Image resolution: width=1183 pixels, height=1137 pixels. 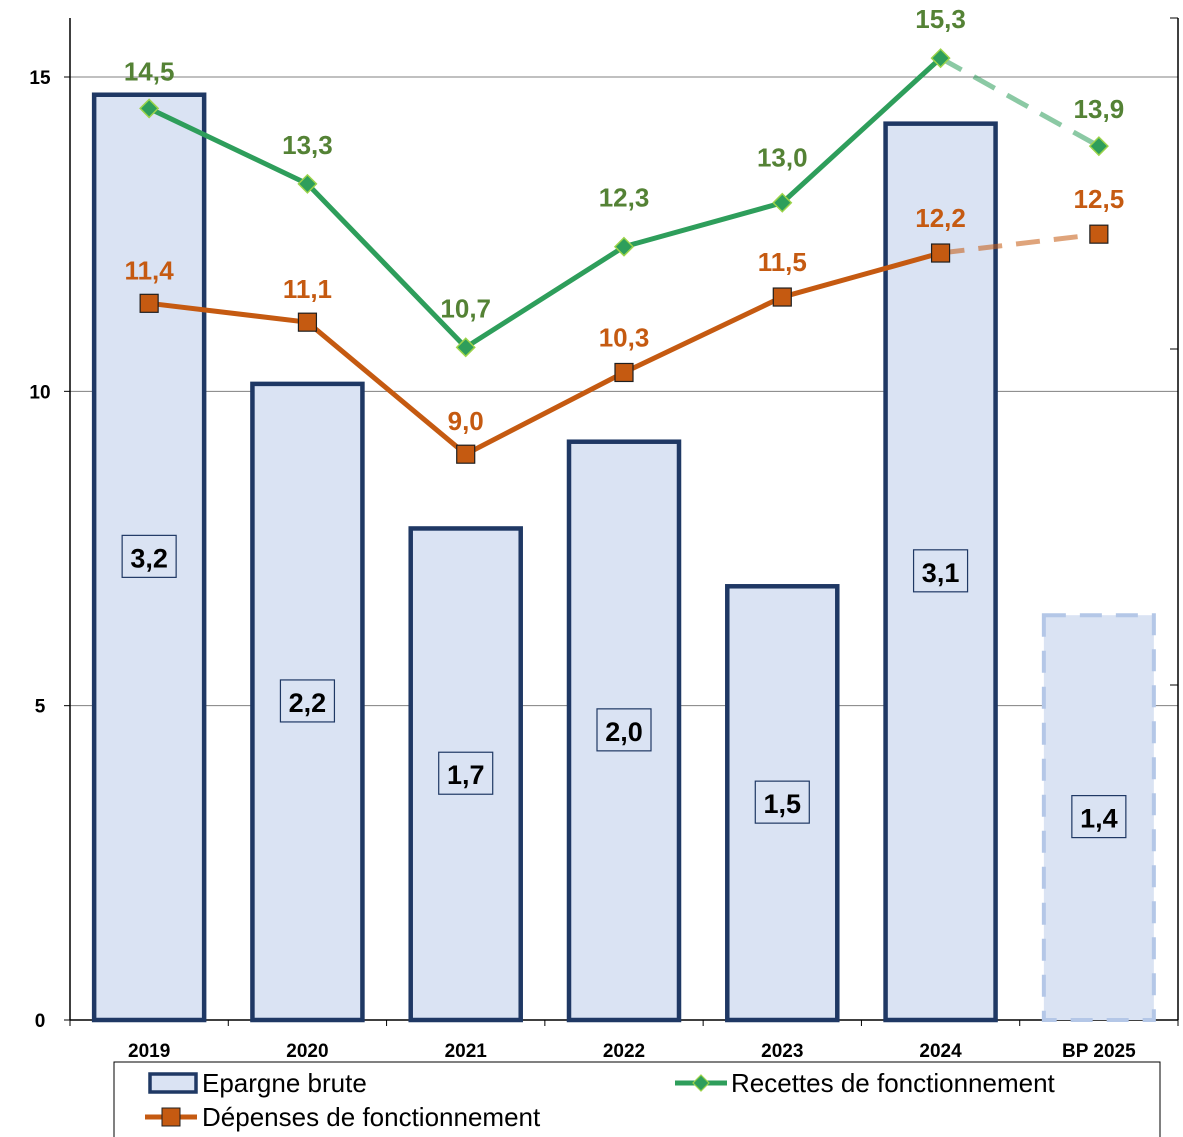 What do you see at coordinates (466, 421) in the screenshot?
I see `point-data-label: 9,0` at bounding box center [466, 421].